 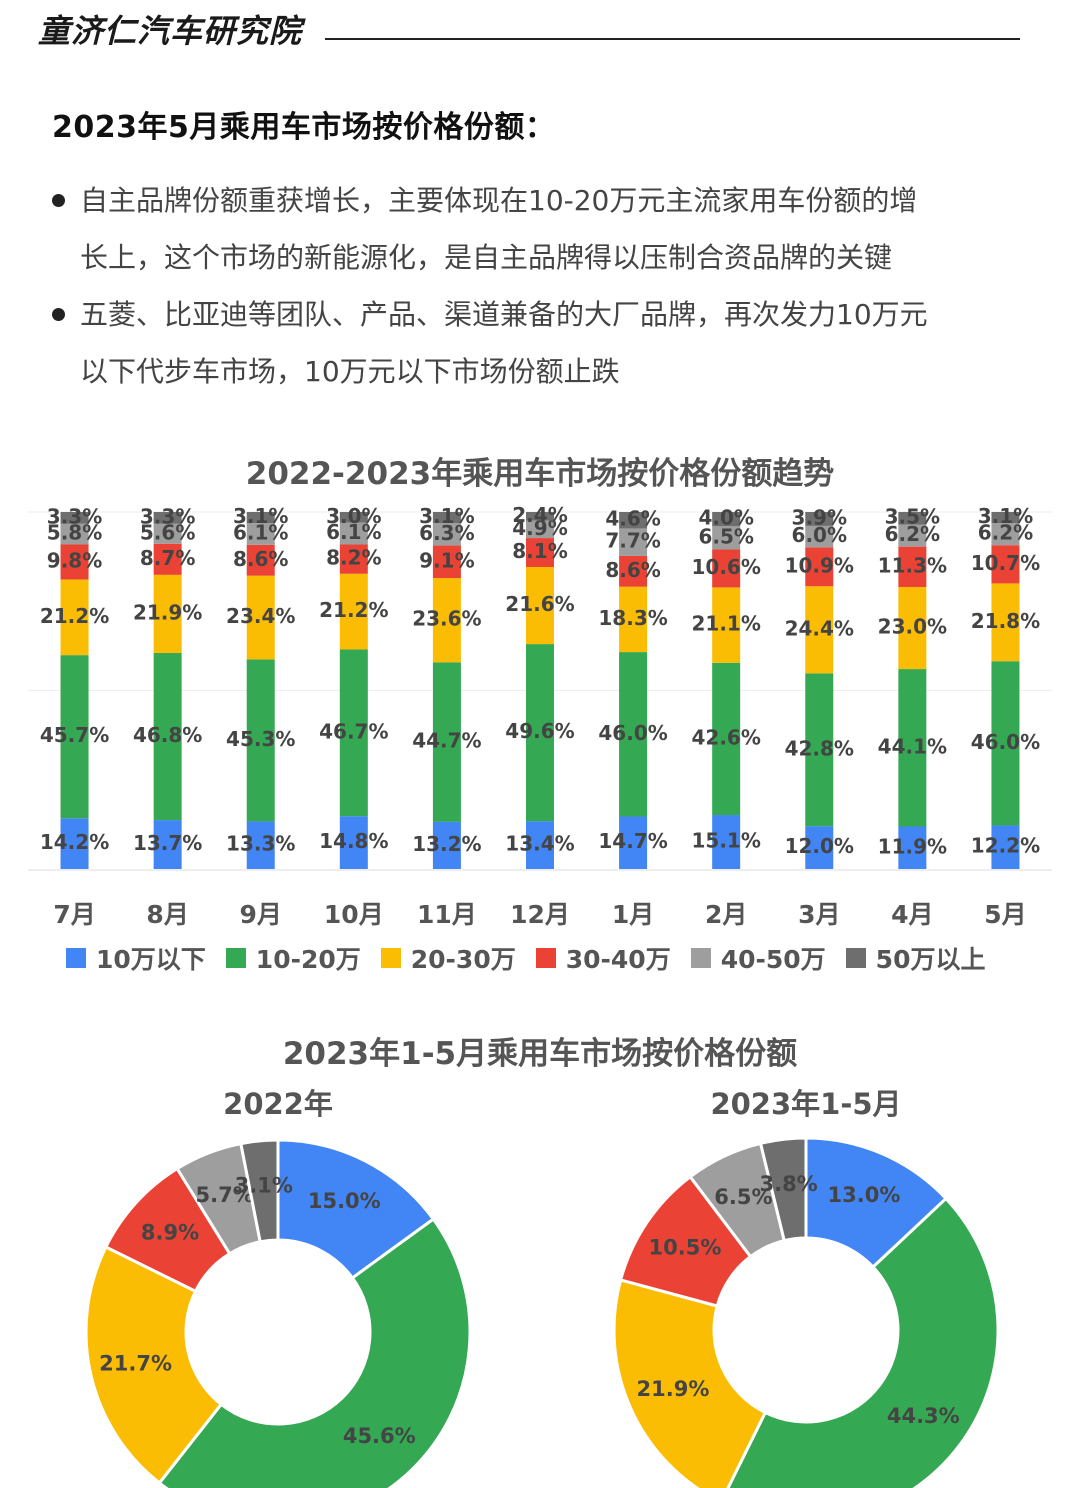 What do you see at coordinates (539, 515) in the screenshot?
I see `data-label: 2.4%` at bounding box center [539, 515].